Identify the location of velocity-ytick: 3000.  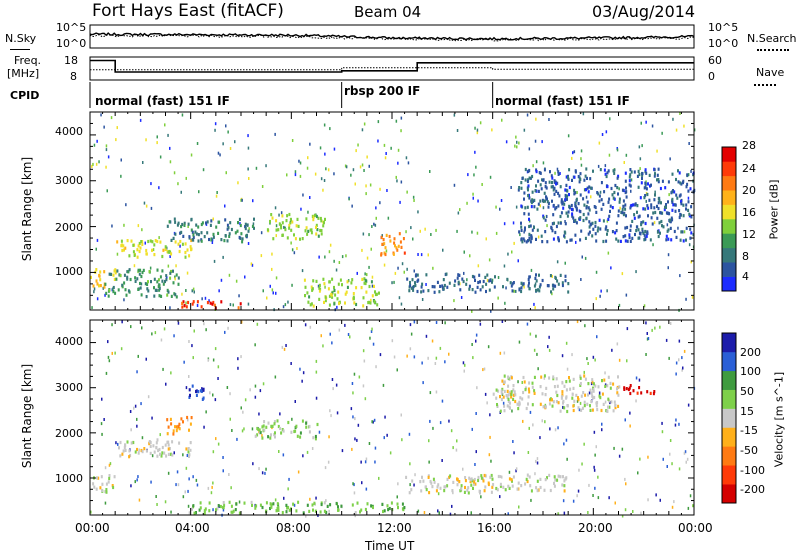
(69, 387).